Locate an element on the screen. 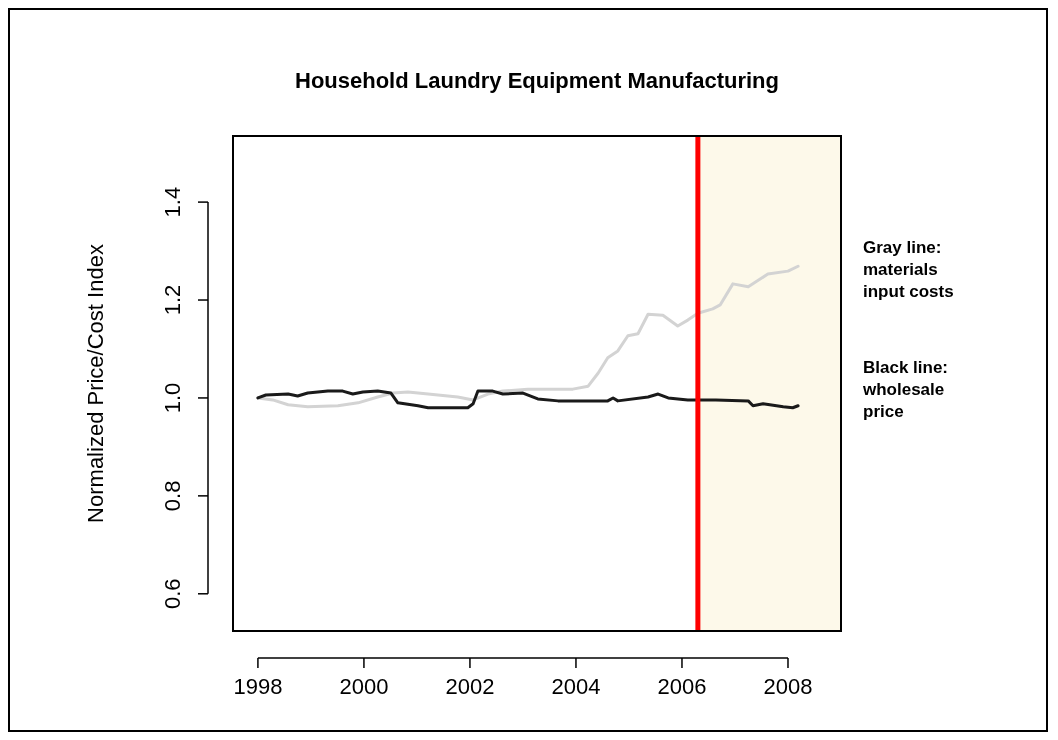  text: Gray line: materials input costs is located at coordinates (908, 269).